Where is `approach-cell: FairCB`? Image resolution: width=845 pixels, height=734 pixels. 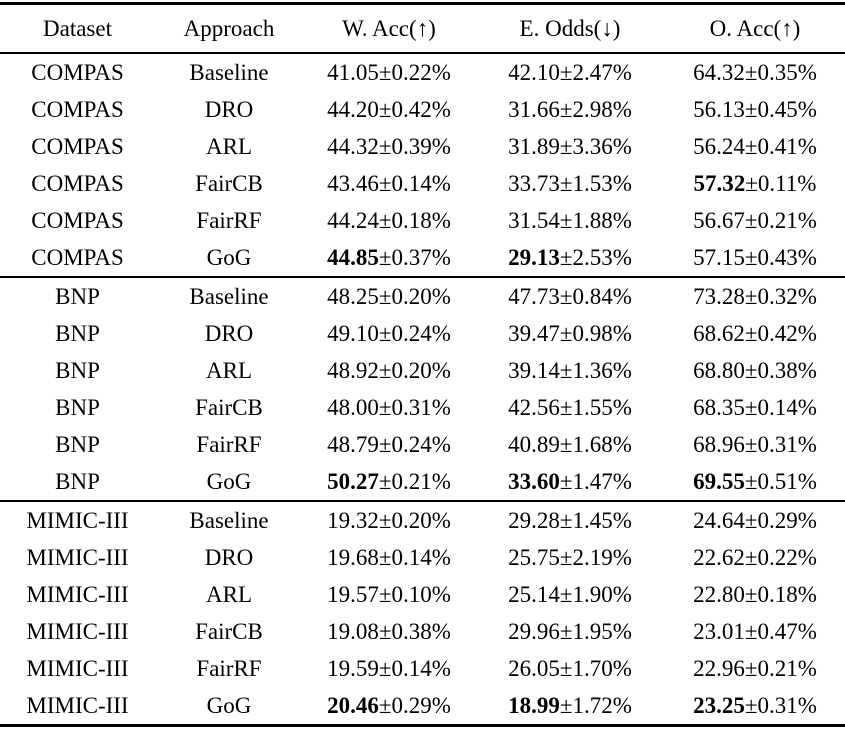 approach-cell: FairCB is located at coordinates (229, 407).